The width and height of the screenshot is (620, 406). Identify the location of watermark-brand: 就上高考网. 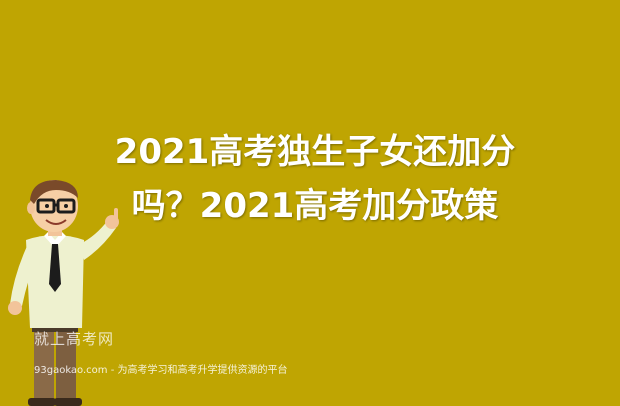
(74, 339).